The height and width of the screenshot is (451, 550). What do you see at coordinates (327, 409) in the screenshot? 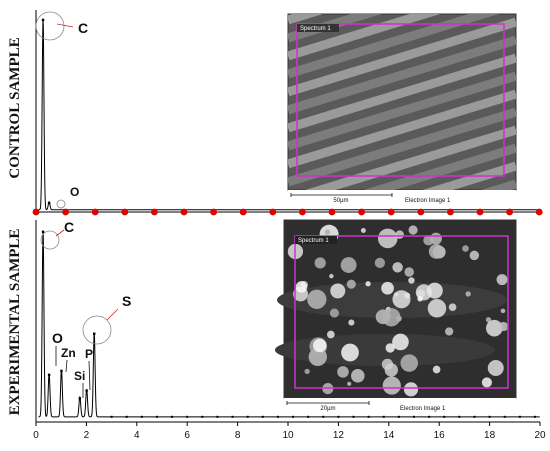
I see `scale-bar-label-experimental: 20µm` at bounding box center [327, 409].